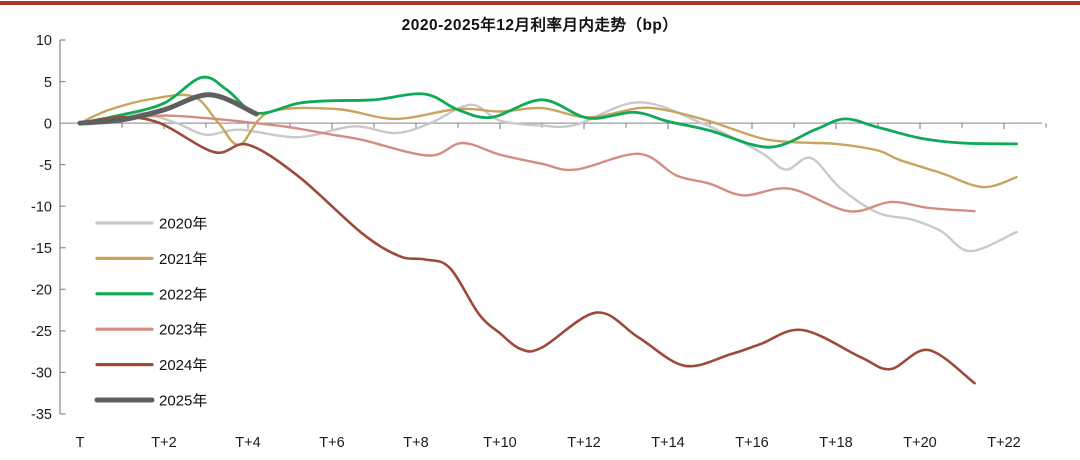 The width and height of the screenshot is (1080, 460). What do you see at coordinates (151, 294) in the screenshot?
I see `legend-item-2022: 2022年` at bounding box center [151, 294].